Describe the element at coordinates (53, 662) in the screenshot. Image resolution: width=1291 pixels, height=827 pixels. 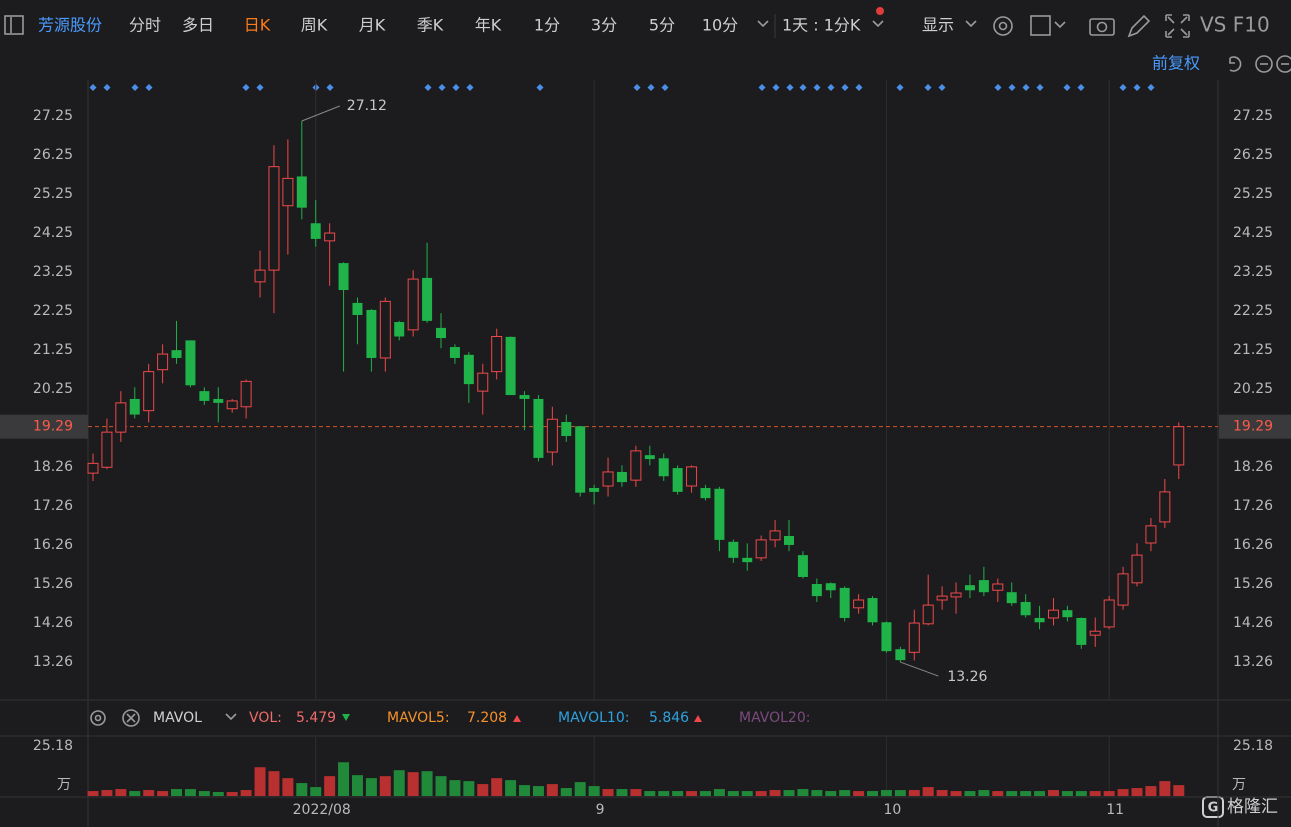
I see `y-tick-label: 13.26` at that location.